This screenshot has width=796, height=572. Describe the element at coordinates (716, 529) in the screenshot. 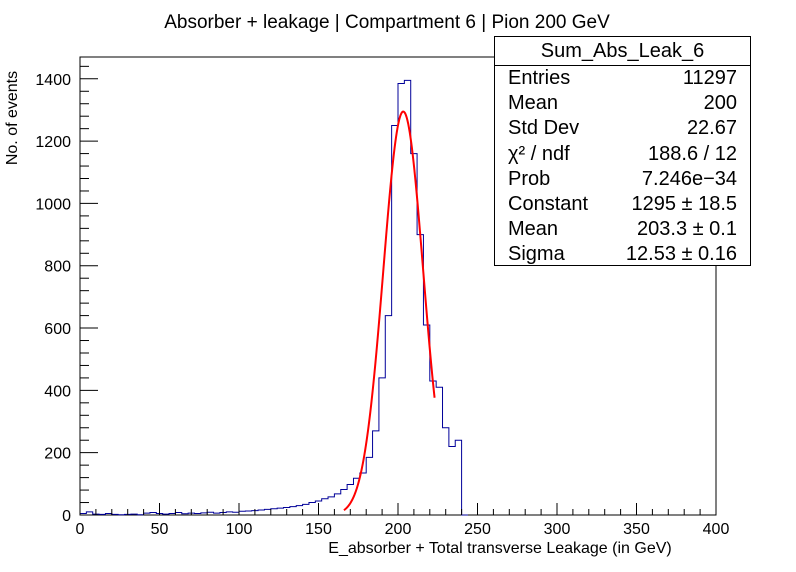

I see `x-tick-label: 400` at that location.